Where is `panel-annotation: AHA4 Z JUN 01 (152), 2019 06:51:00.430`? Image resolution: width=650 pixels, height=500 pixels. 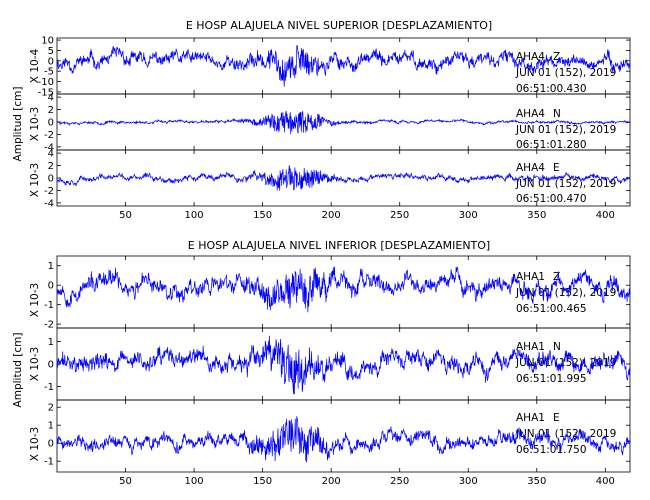
panel-annotation: AHA4 Z JUN 01 (152), 2019 06:51:00.430 is located at coordinates (565, 73).